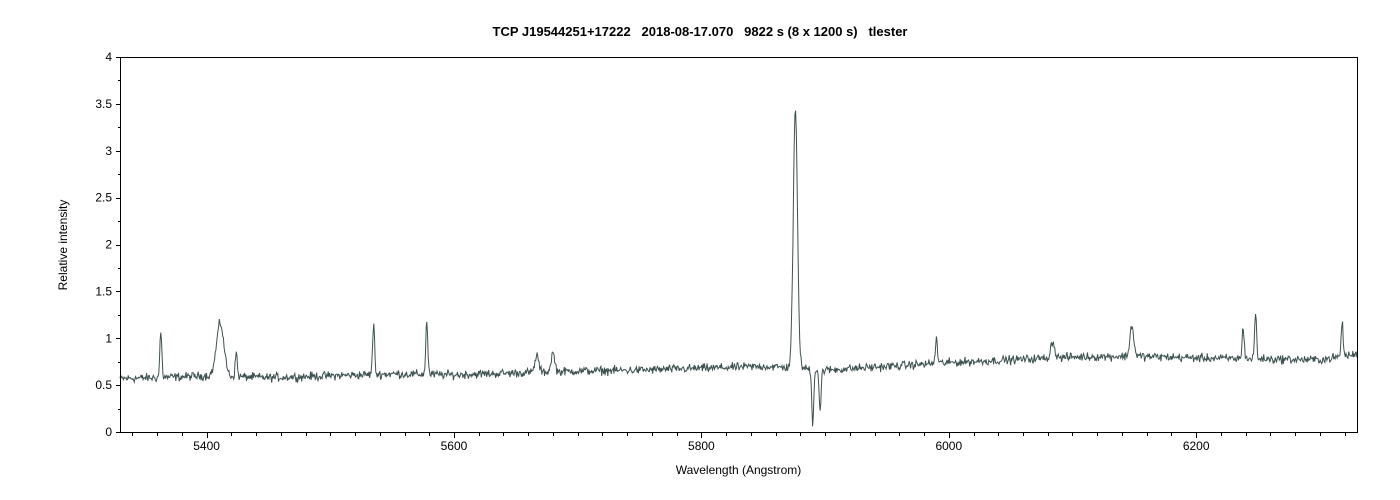 The image size is (1400, 500). What do you see at coordinates (454, 446) in the screenshot?
I see `x-tick-label: 5600` at bounding box center [454, 446].